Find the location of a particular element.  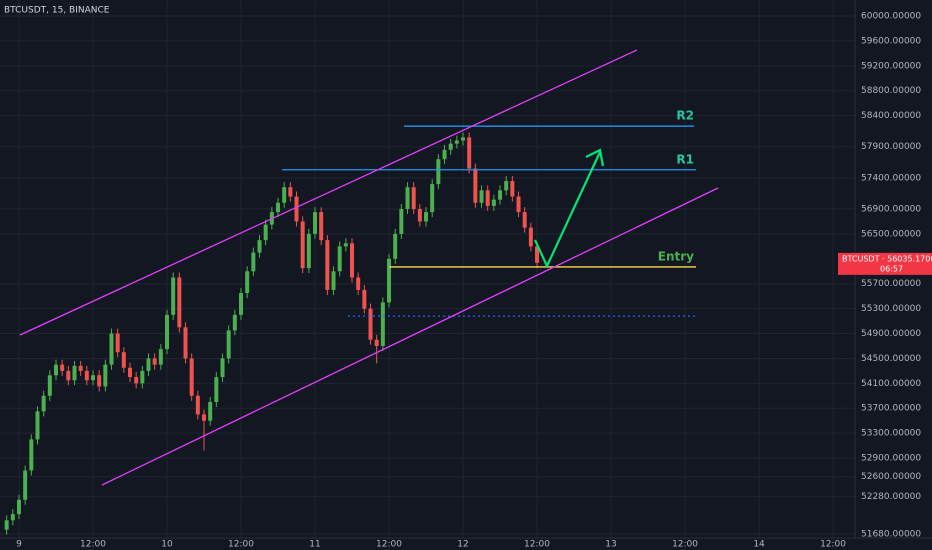

y-tick-label: 53300.00000 is located at coordinates (891, 434).